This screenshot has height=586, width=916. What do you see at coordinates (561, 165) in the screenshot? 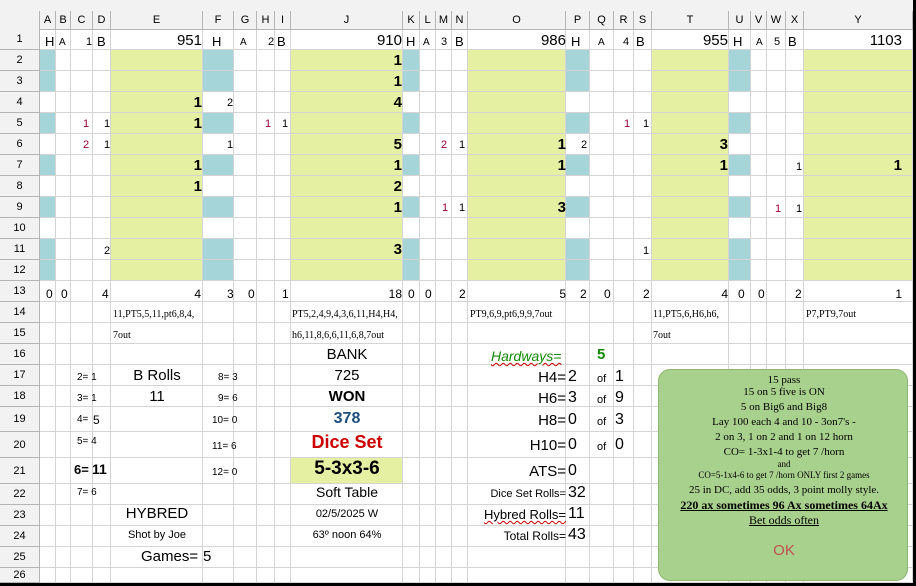
I see `cell-o7: 1` at bounding box center [561, 165].